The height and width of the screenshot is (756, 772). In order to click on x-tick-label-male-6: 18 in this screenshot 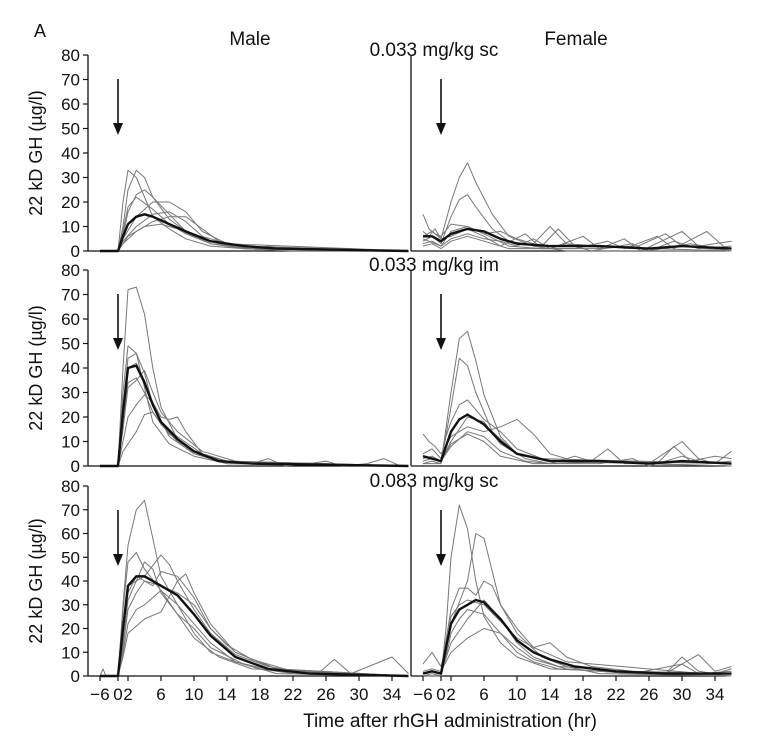, I will do `click(260, 694)`.